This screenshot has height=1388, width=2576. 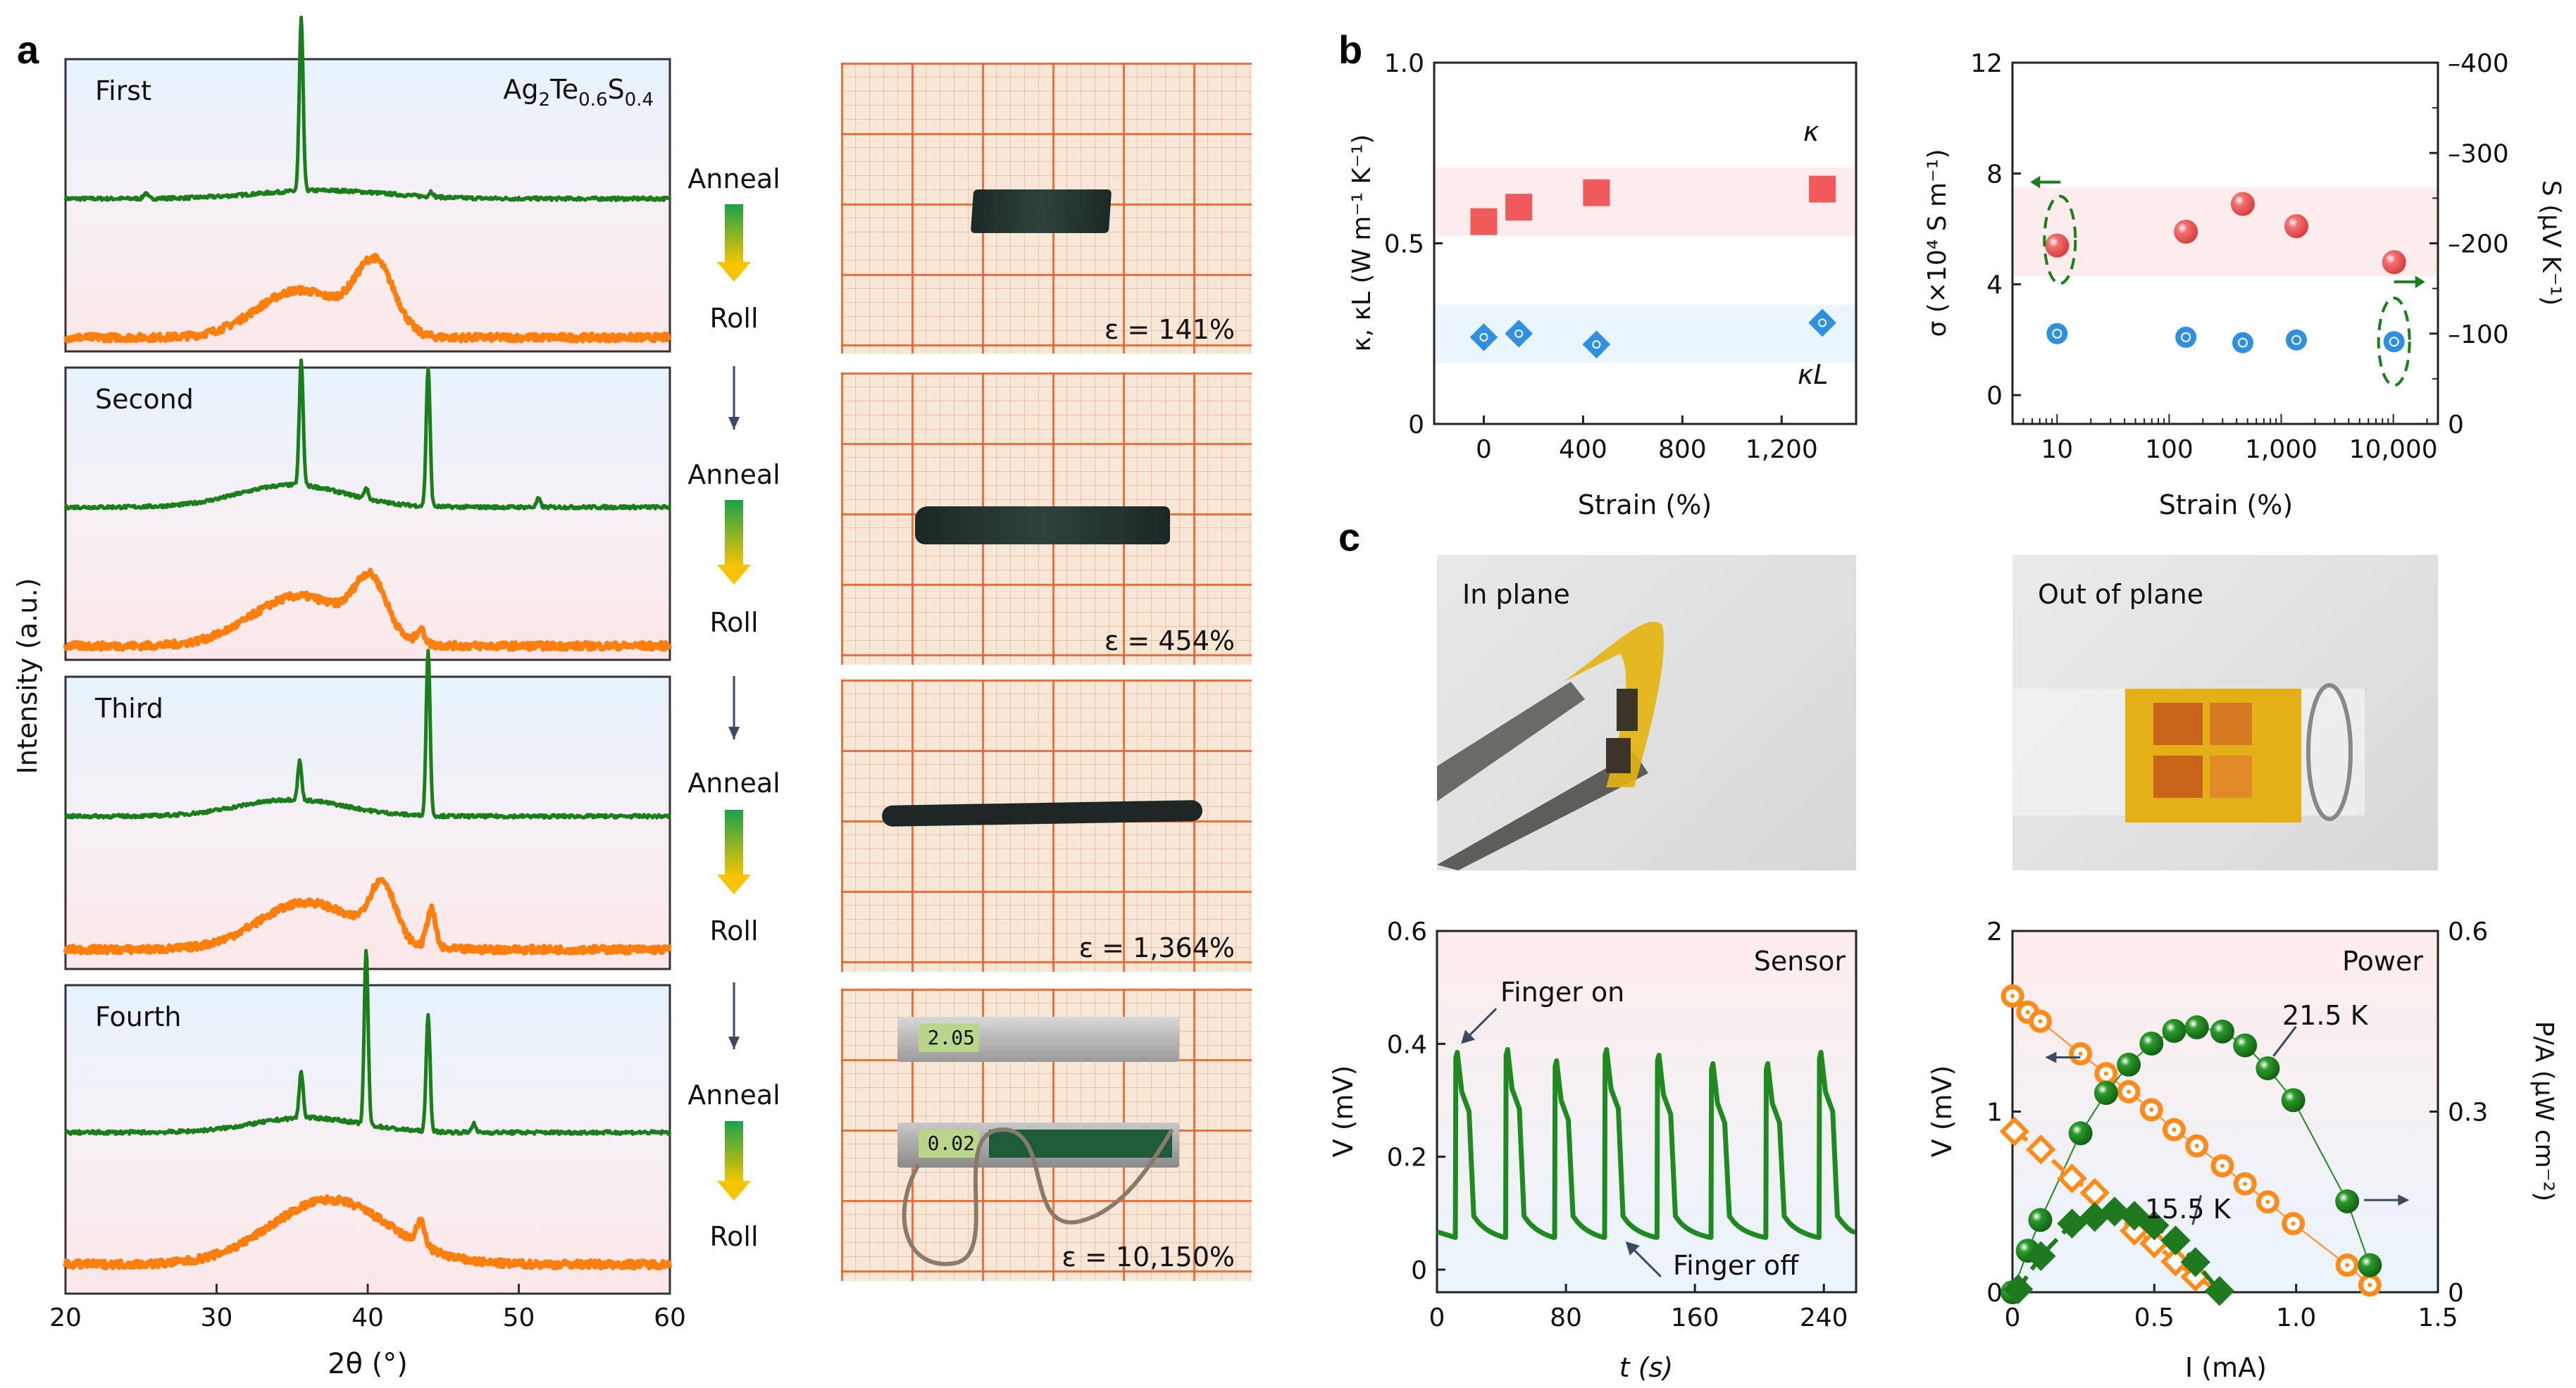 What do you see at coordinates (144, 400) in the screenshot?
I see `xrd-subplot-label: Second` at bounding box center [144, 400].